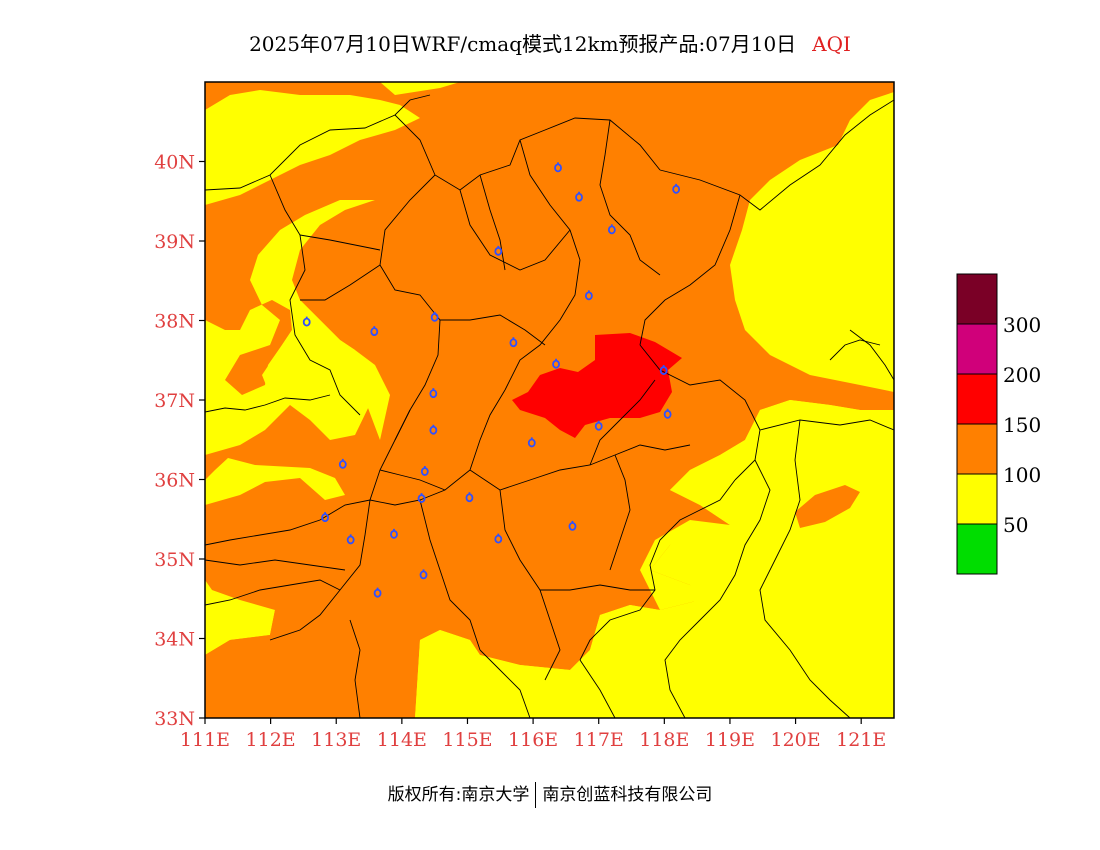  Describe the element at coordinates (179, 441) in the screenshot. I see `latitude-axis: 33N 34N 35N 36N 37N 38N 39N 40N` at that location.